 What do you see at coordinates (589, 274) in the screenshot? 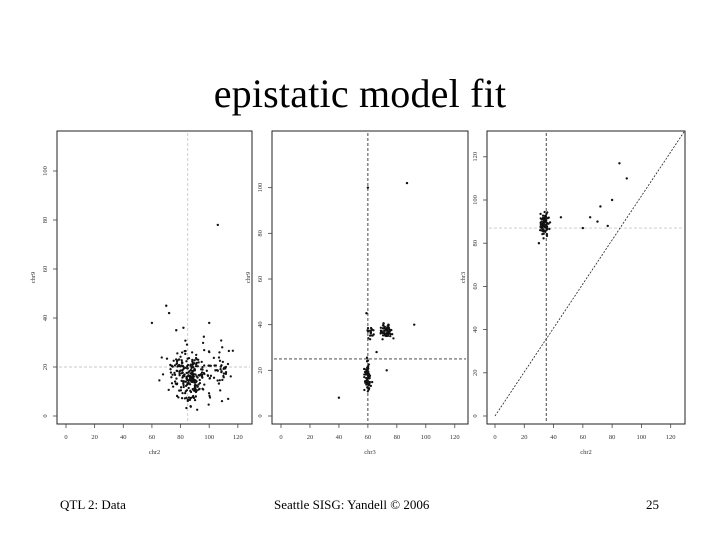
I see `ref-diagonal` at bounding box center [589, 274].